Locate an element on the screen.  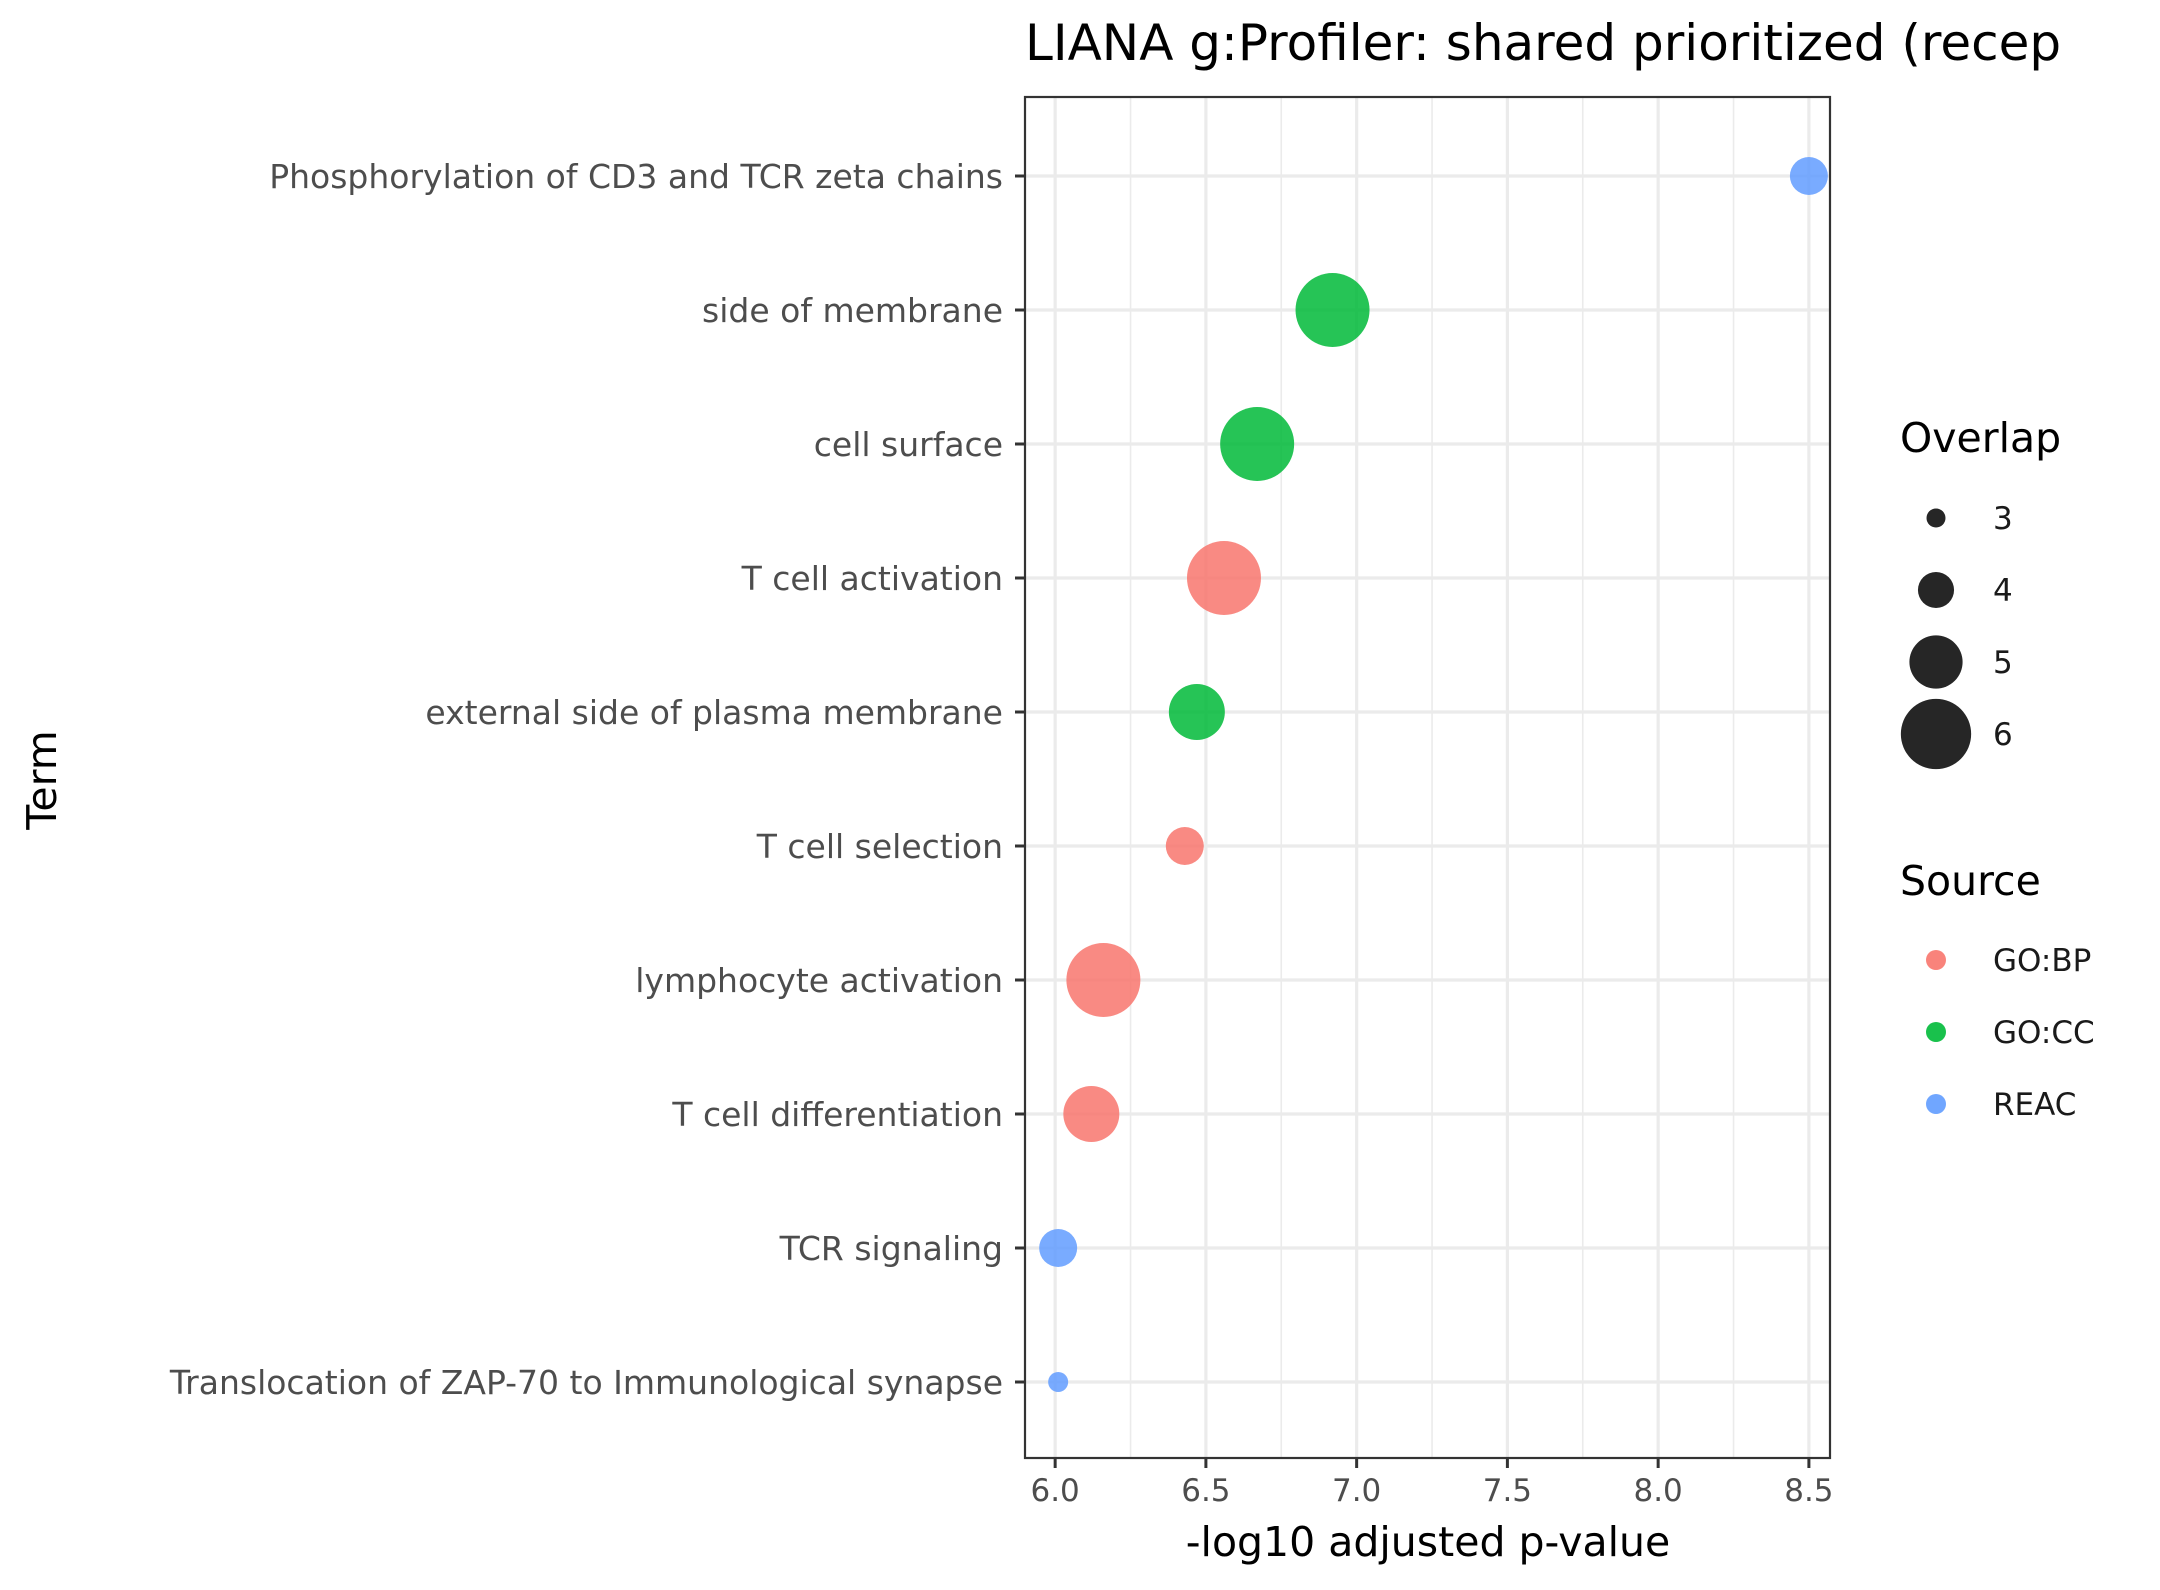
x-axis-title: -log10 adjusted p-value is located at coordinates (1428, 1542).